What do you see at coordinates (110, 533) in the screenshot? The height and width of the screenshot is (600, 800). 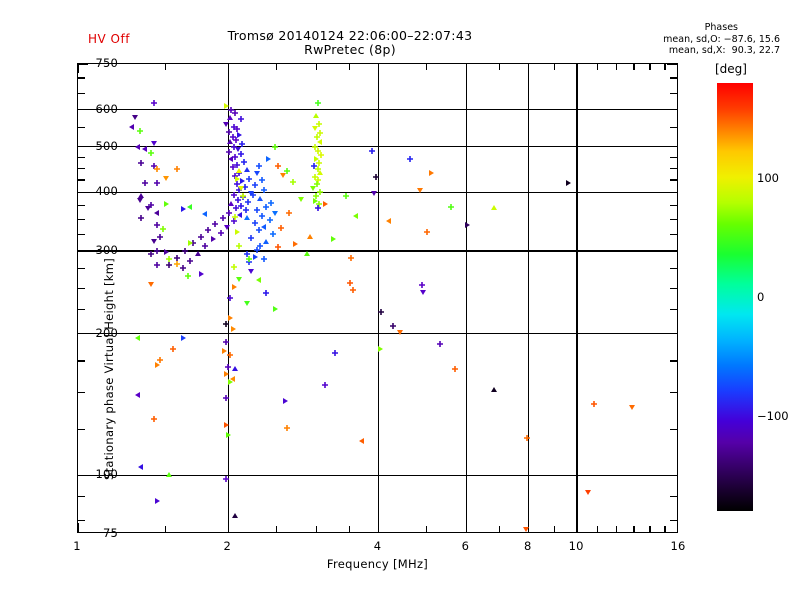 I see `y-tick-label: 75` at bounding box center [110, 533].